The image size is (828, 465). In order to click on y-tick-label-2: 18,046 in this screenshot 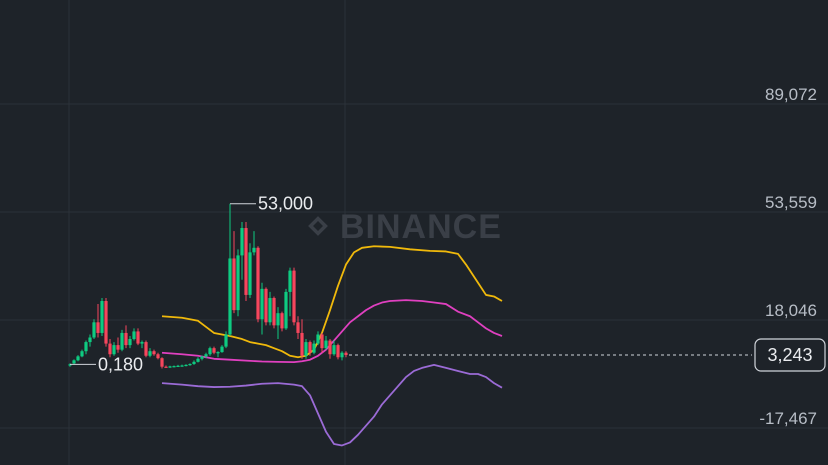, I will do `click(791, 310)`.